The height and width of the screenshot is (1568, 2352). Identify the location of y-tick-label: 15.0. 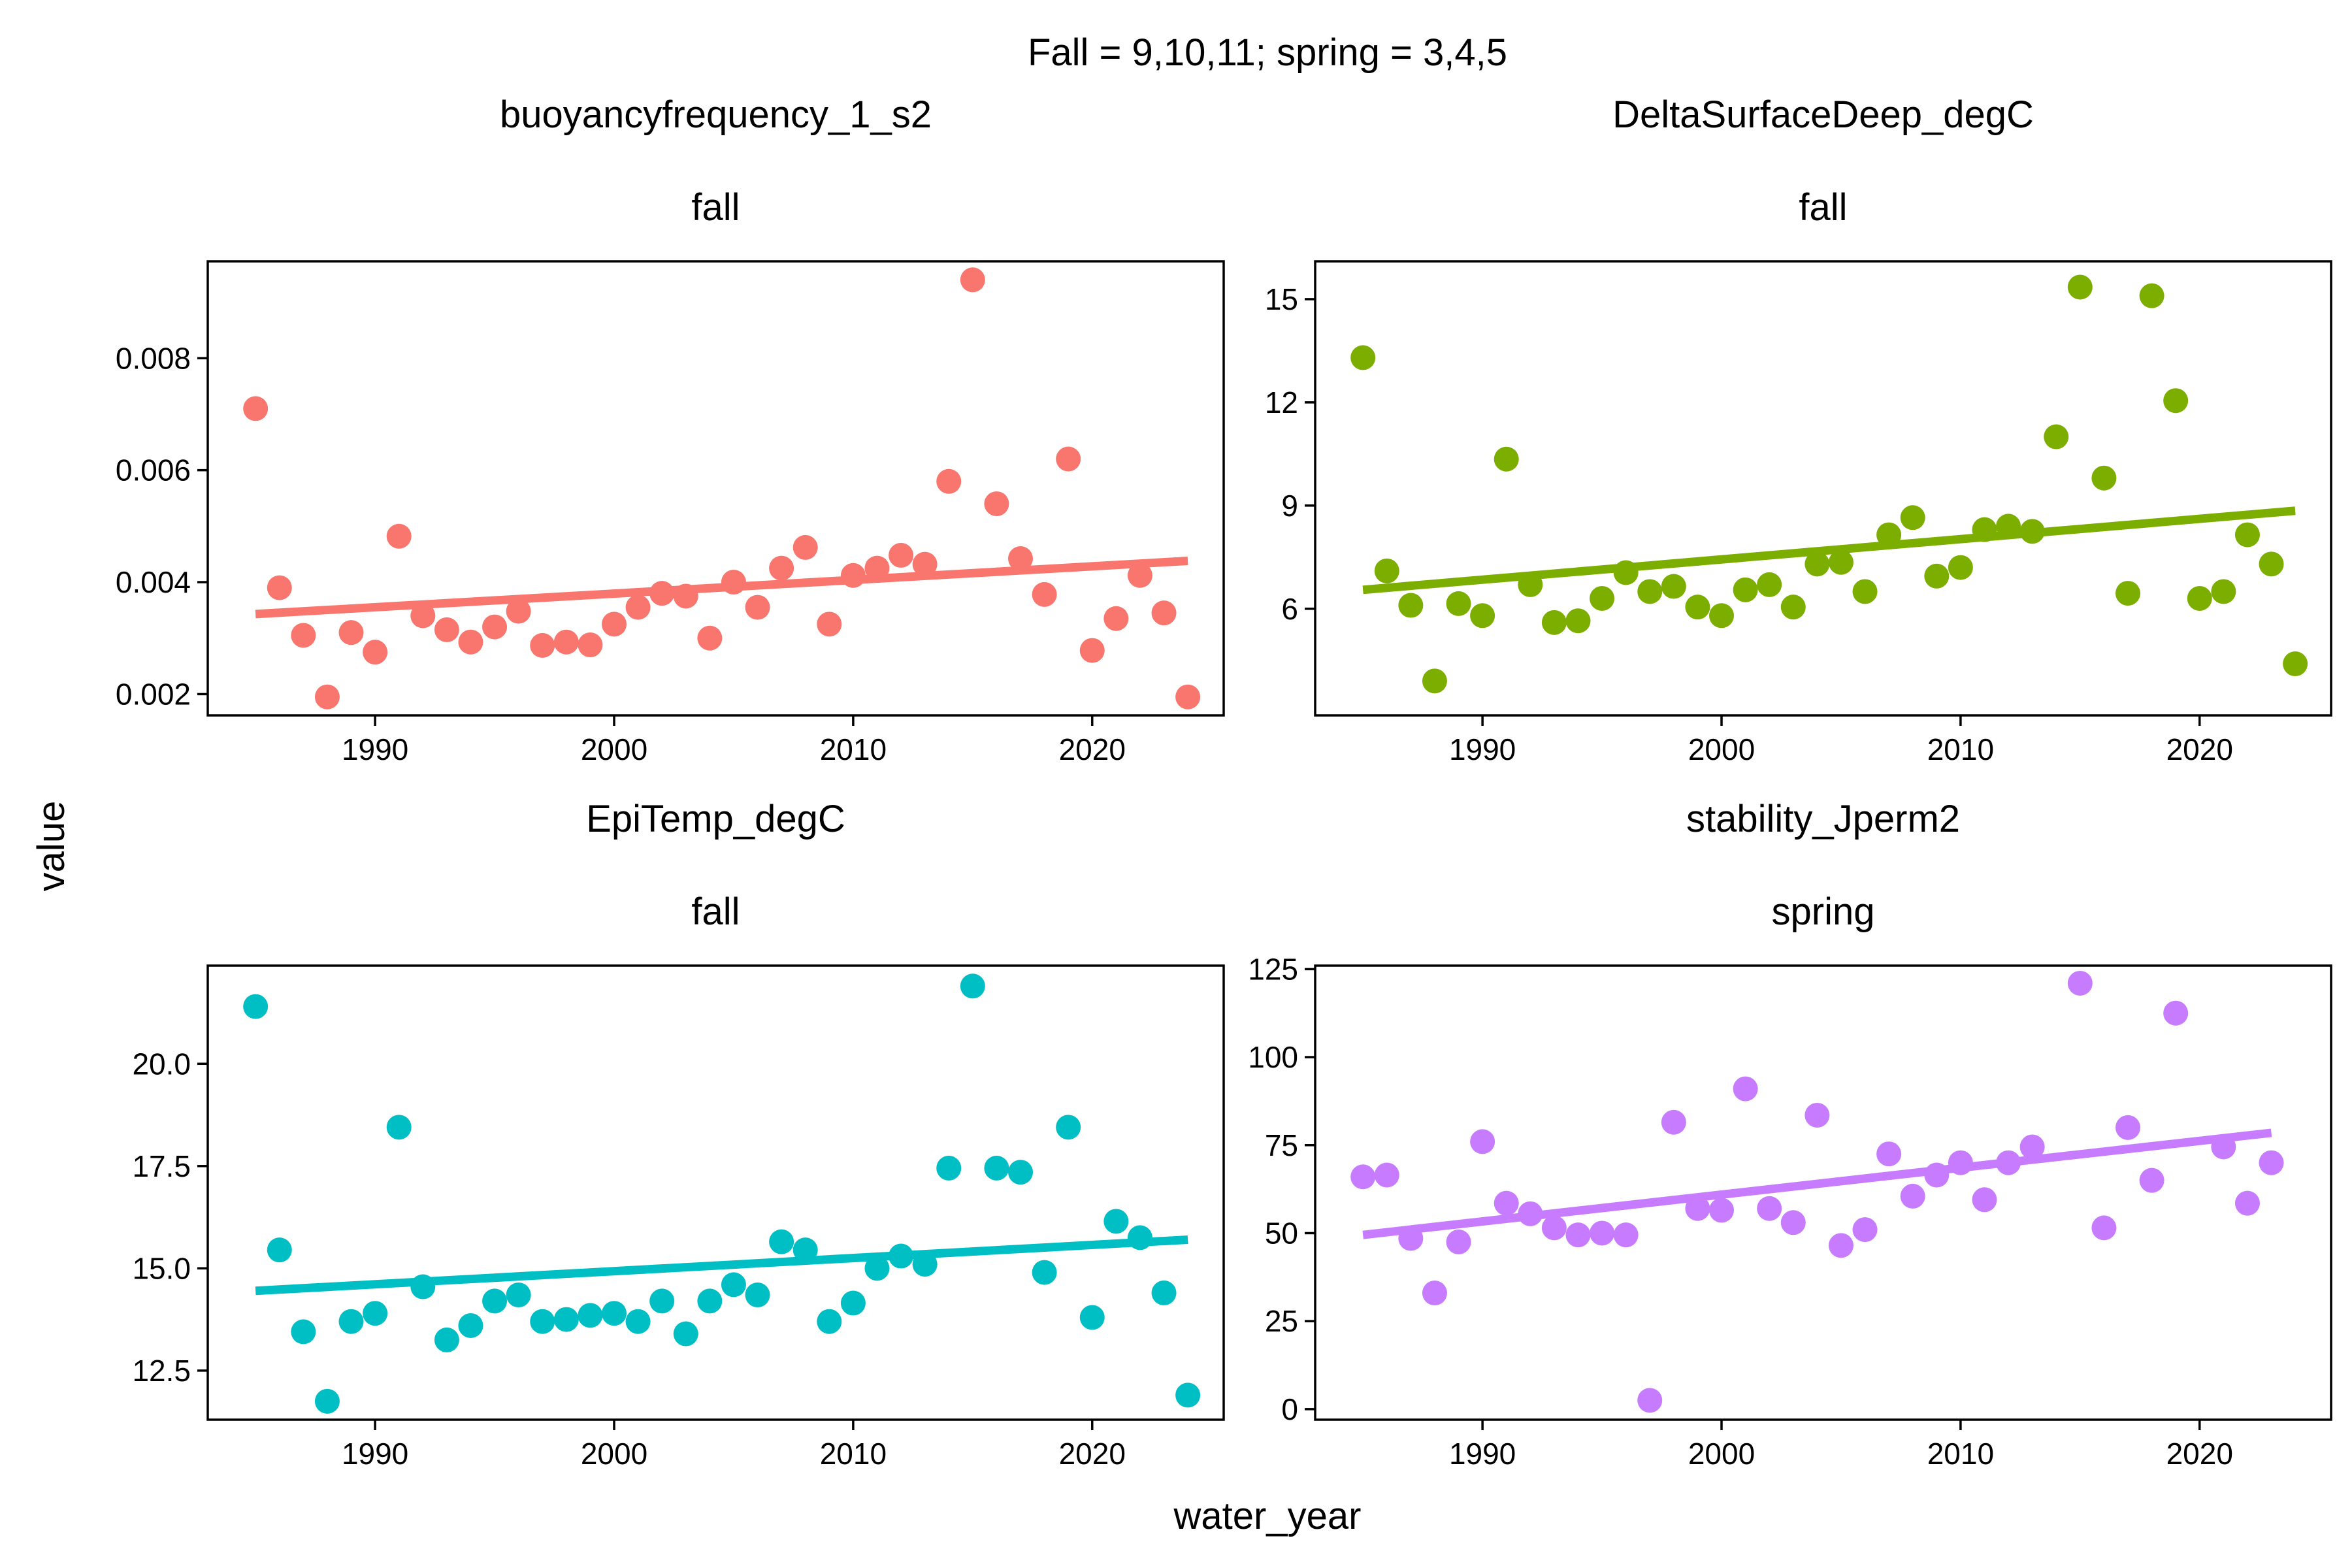
(161, 1268).